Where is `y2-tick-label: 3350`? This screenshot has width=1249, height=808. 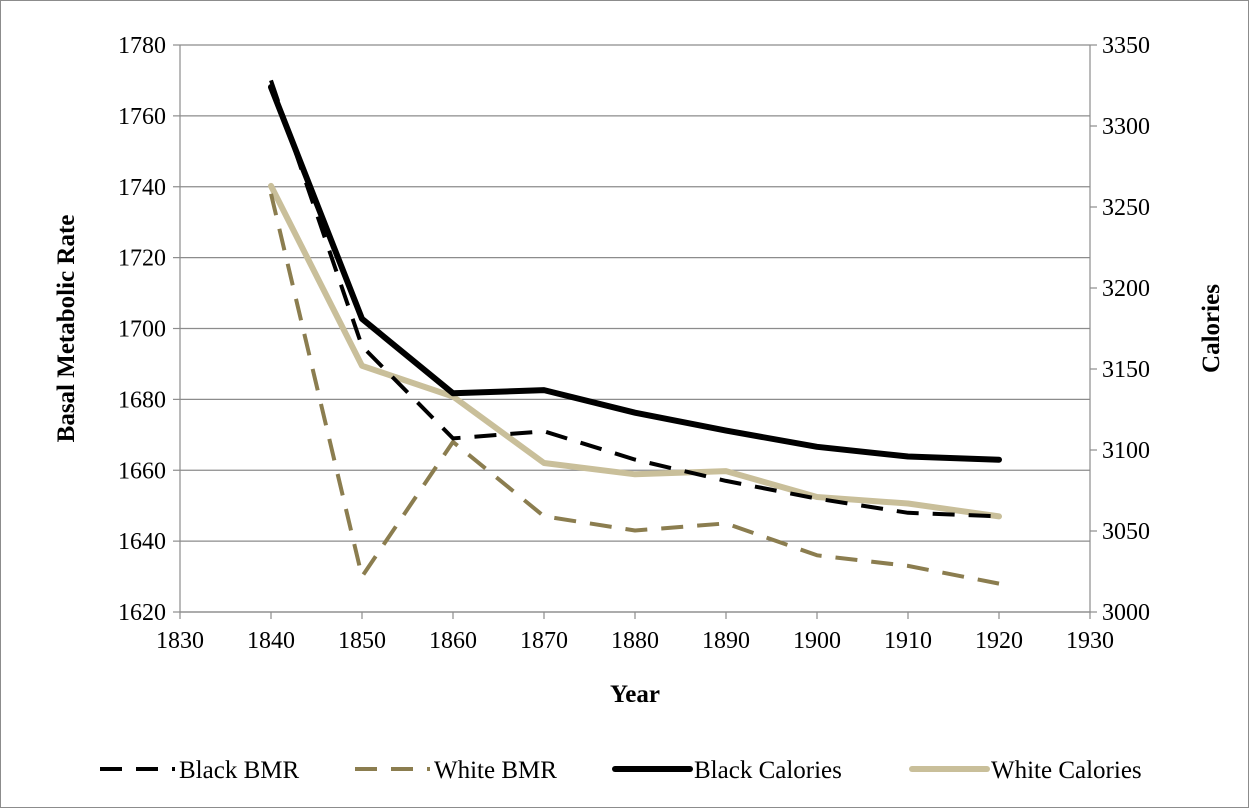
y2-tick-label: 3350 is located at coordinates (1126, 46).